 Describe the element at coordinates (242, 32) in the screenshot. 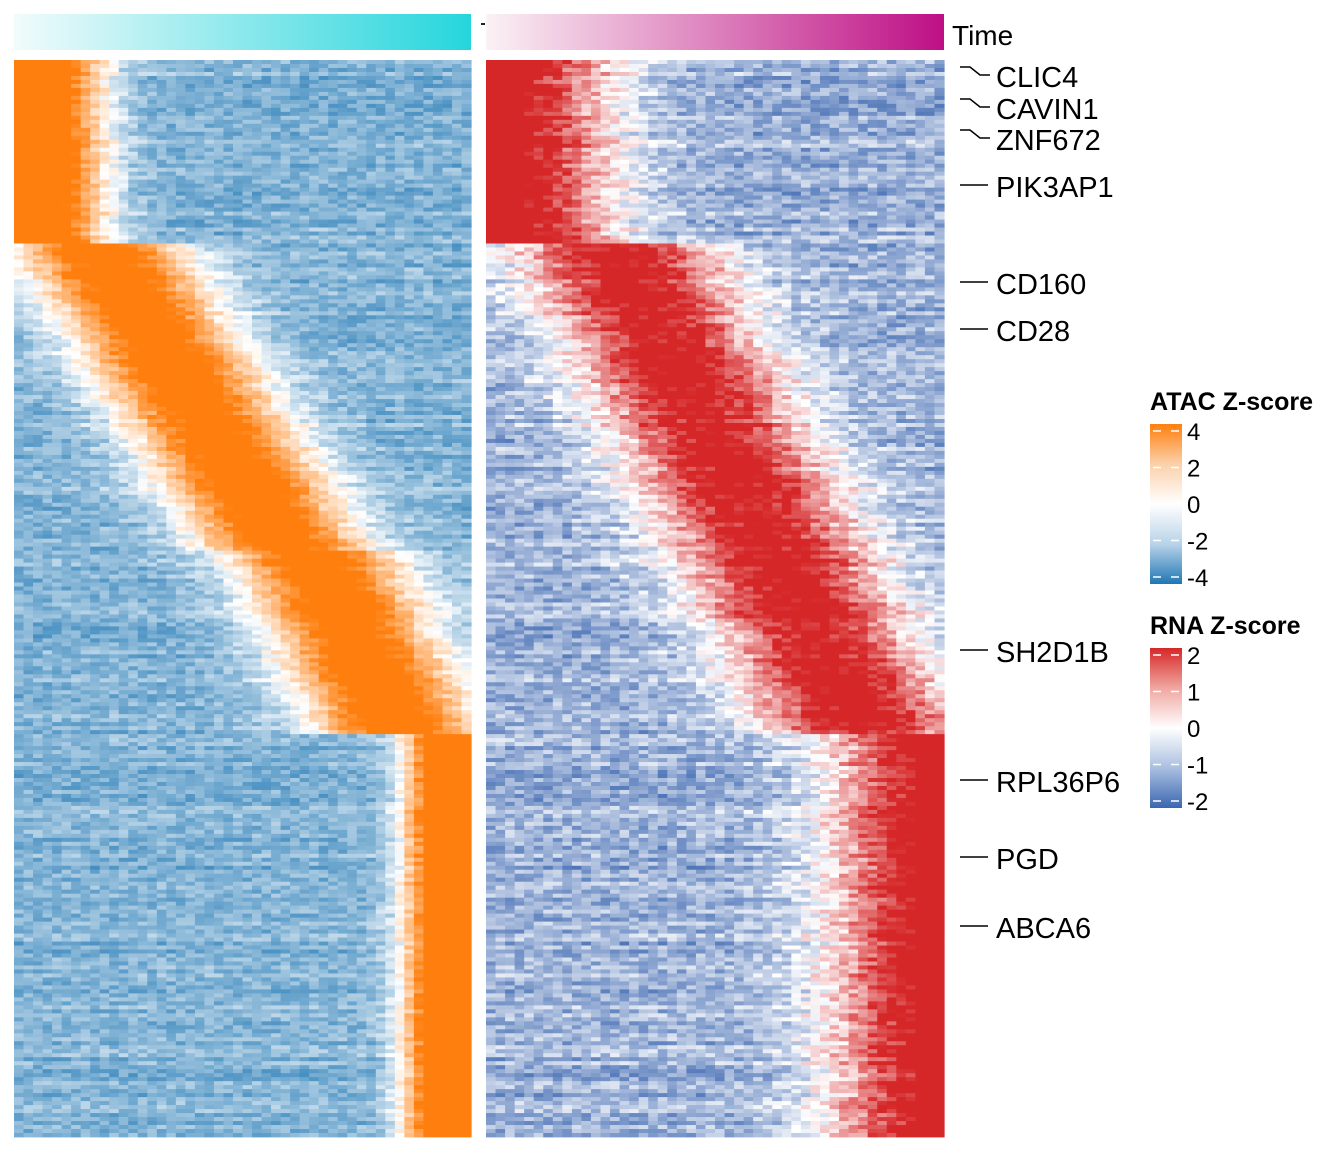

I see `atac-time-bar` at that location.